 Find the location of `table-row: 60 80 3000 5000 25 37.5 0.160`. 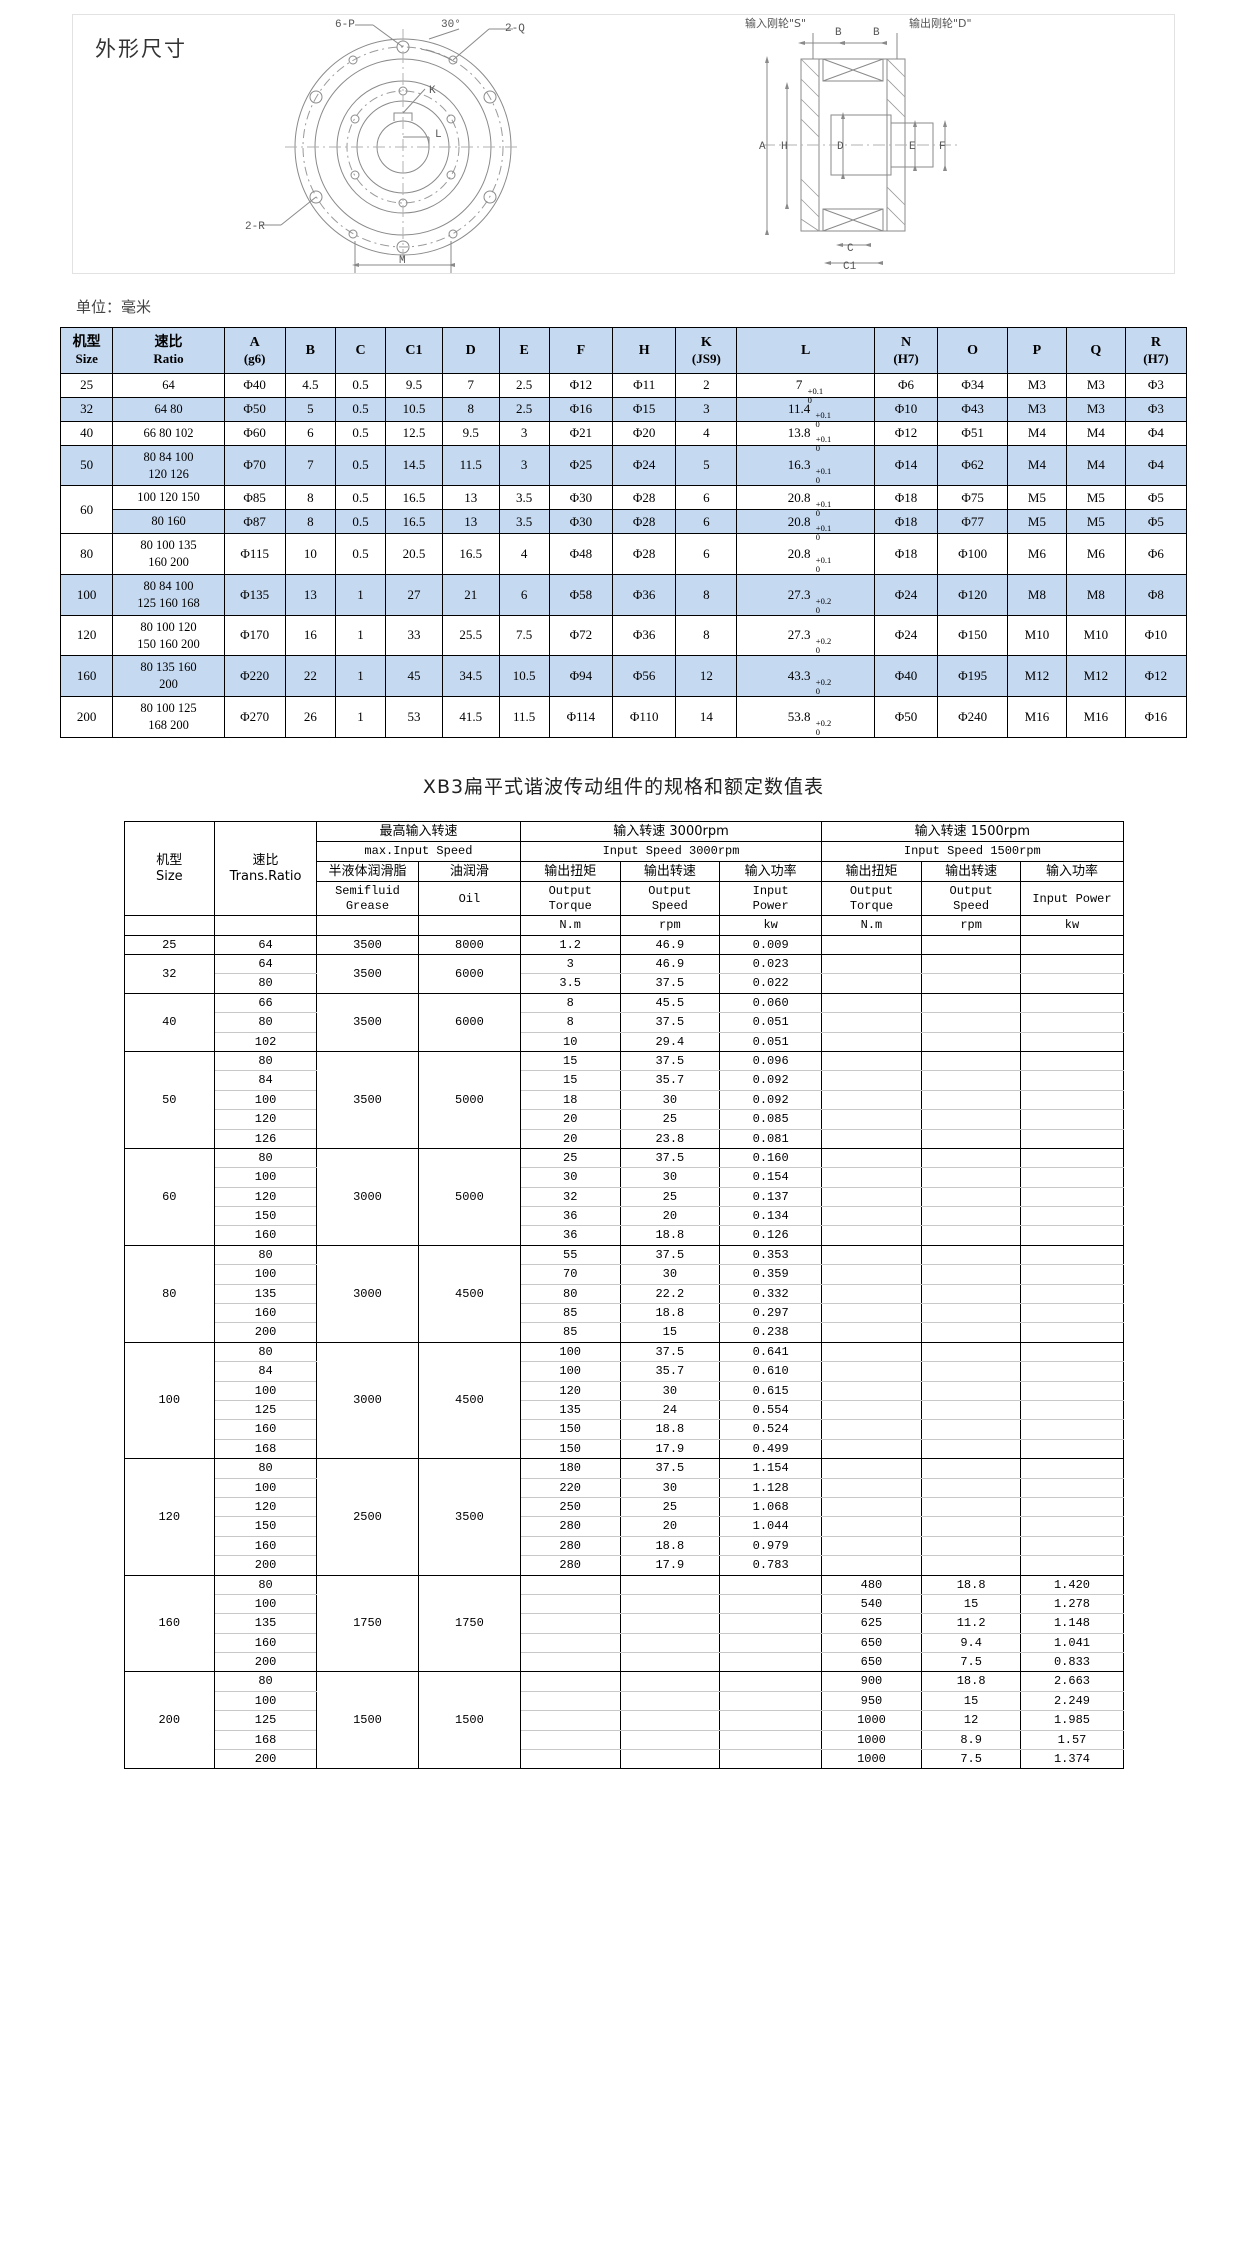

table-row: 60 80 3000 5000 25 37.5 0.160 is located at coordinates (623, 1196).